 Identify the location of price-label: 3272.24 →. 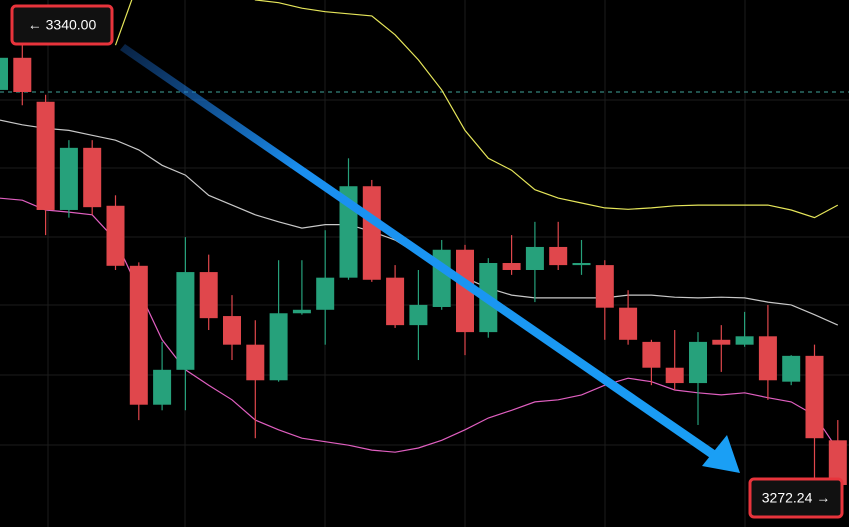
(796, 498).